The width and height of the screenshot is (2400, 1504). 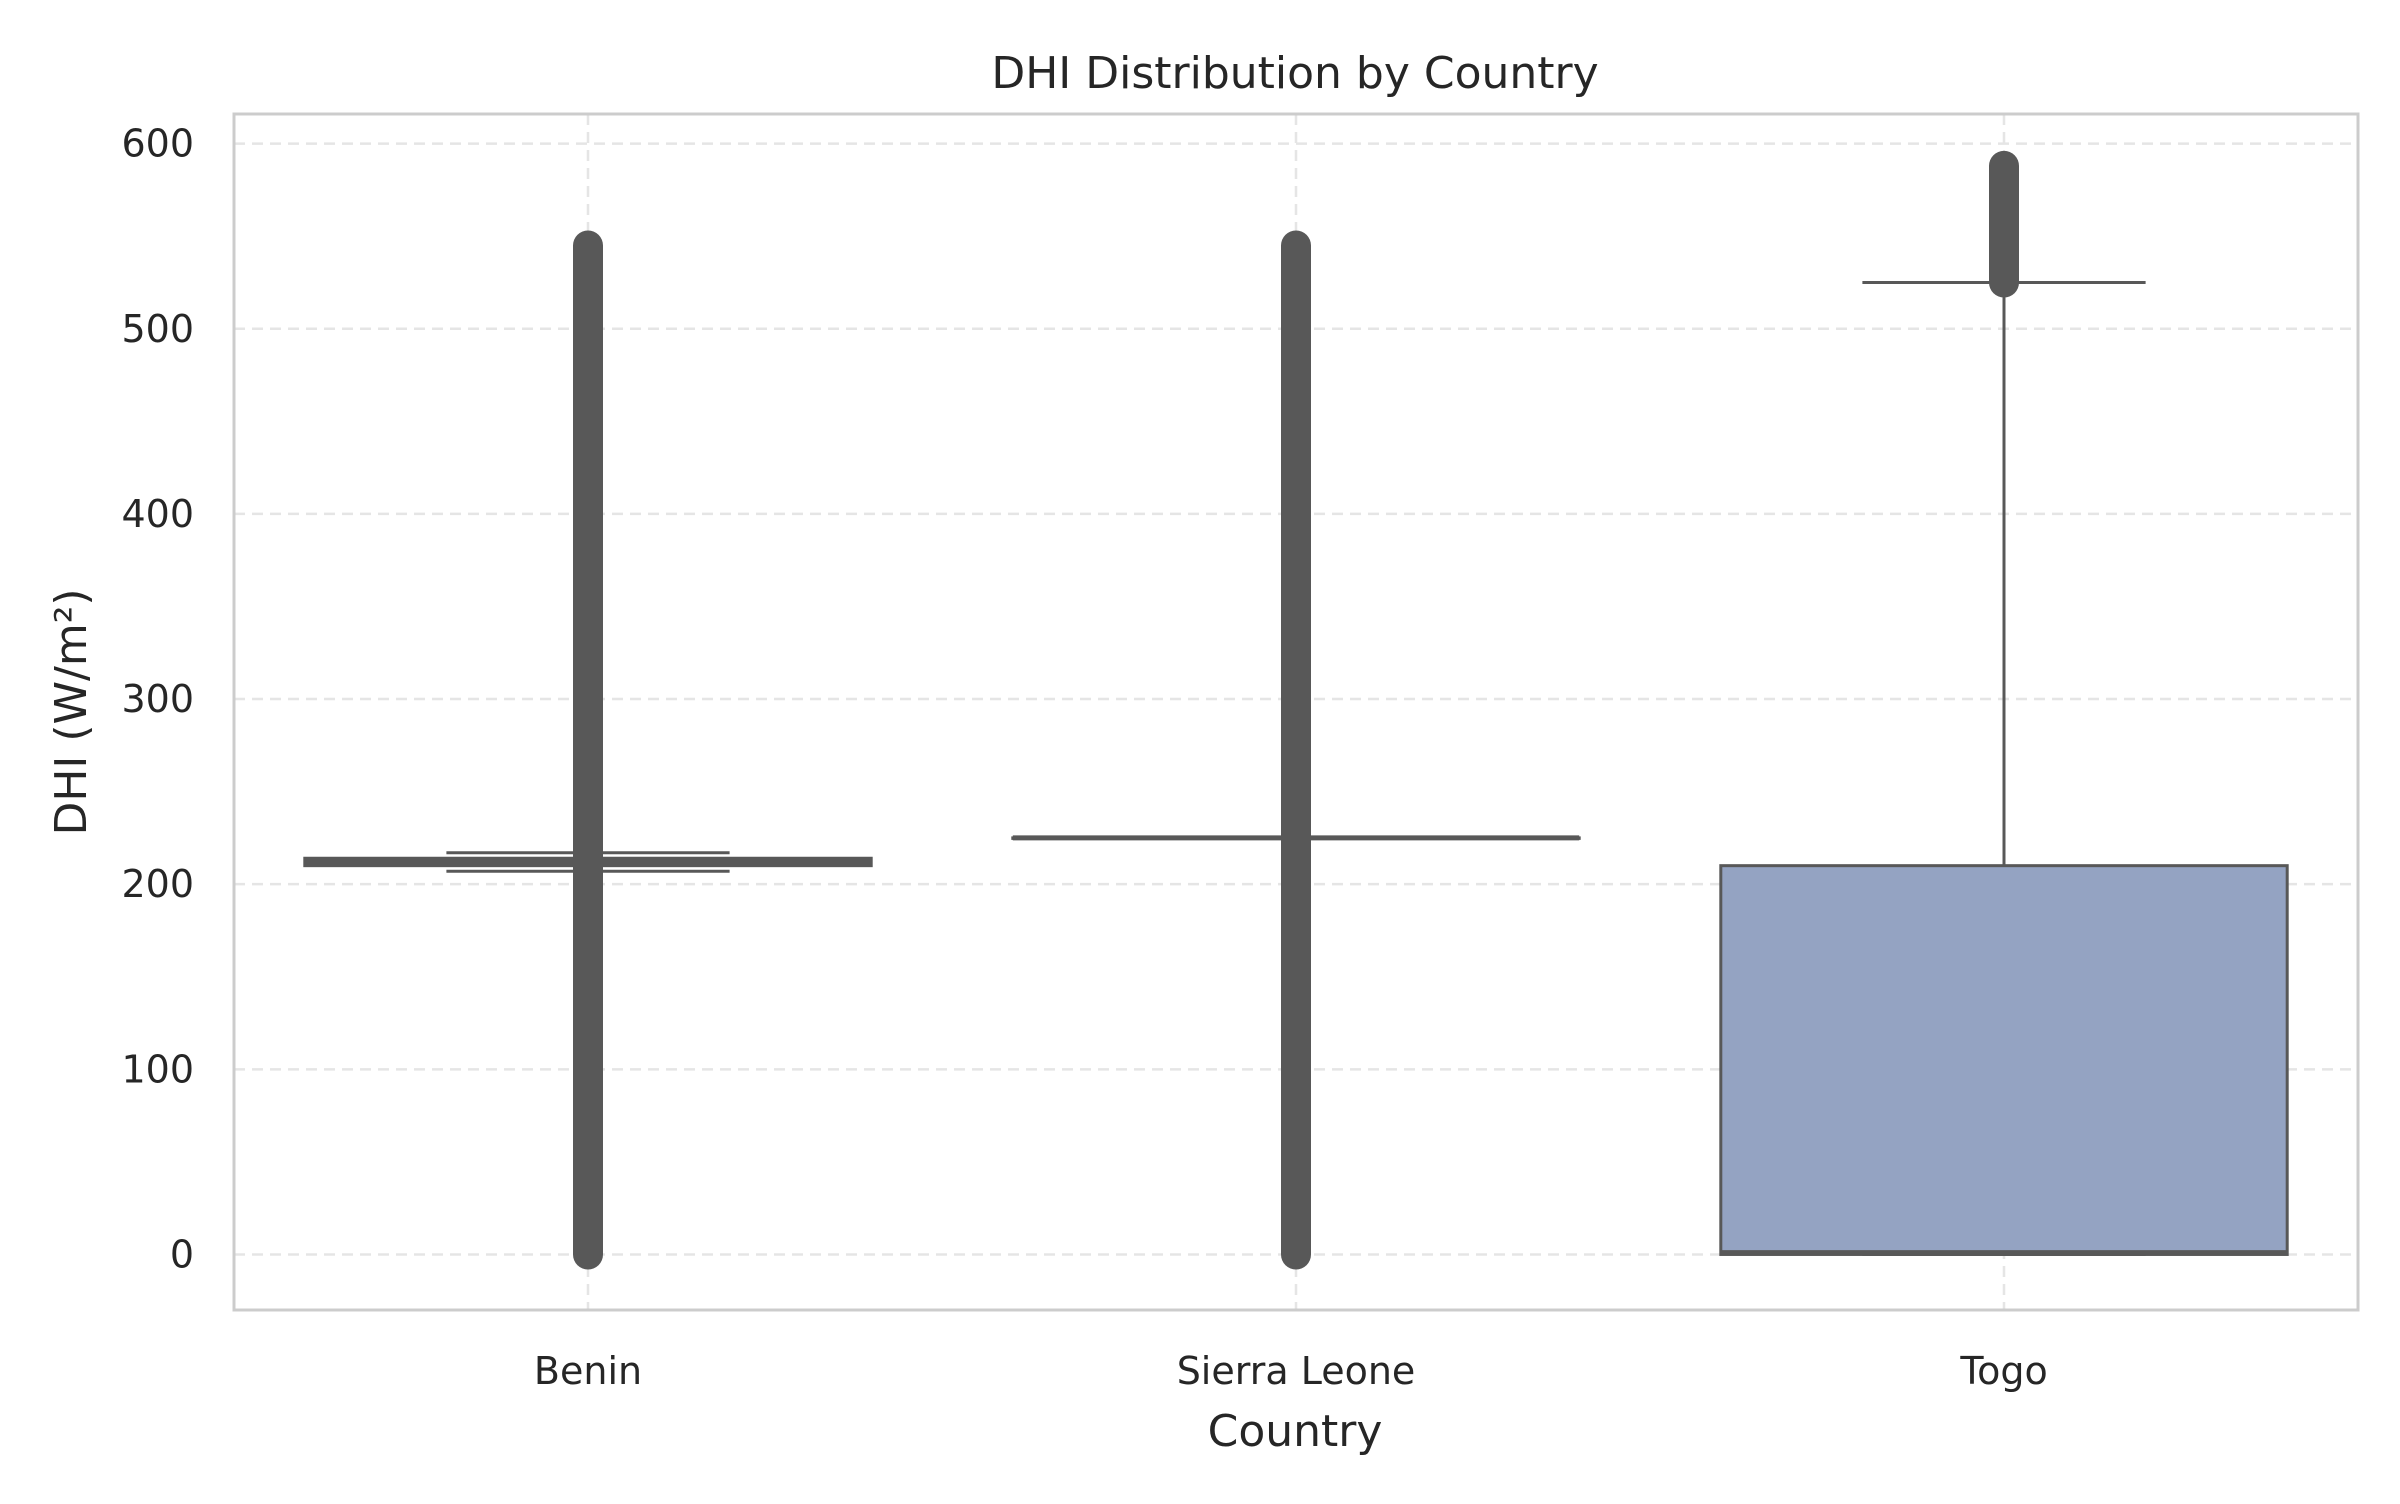 I want to click on y-tick-label: 0, so click(x=182, y=1254).